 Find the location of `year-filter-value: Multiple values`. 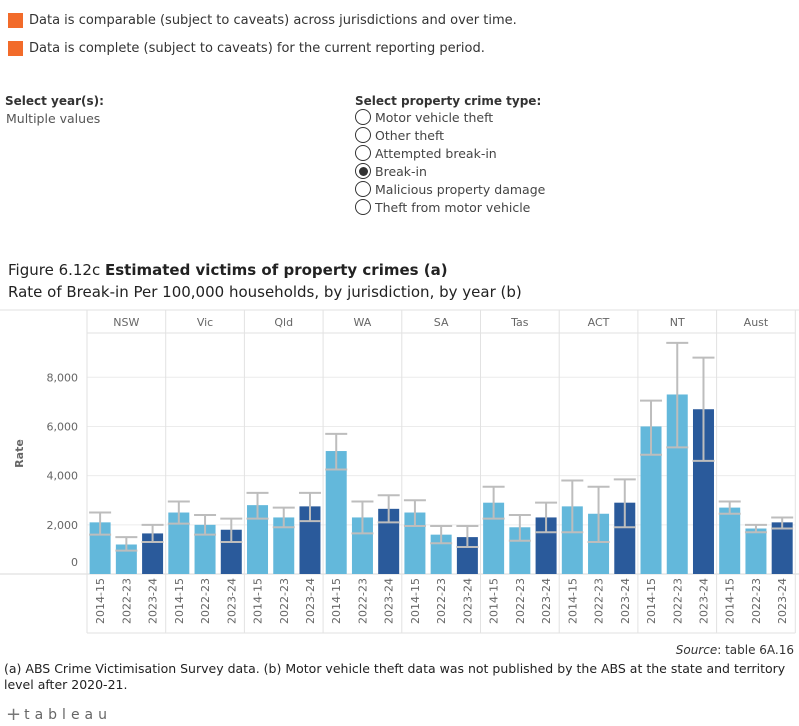

year-filter-value: Multiple values is located at coordinates (53, 118).